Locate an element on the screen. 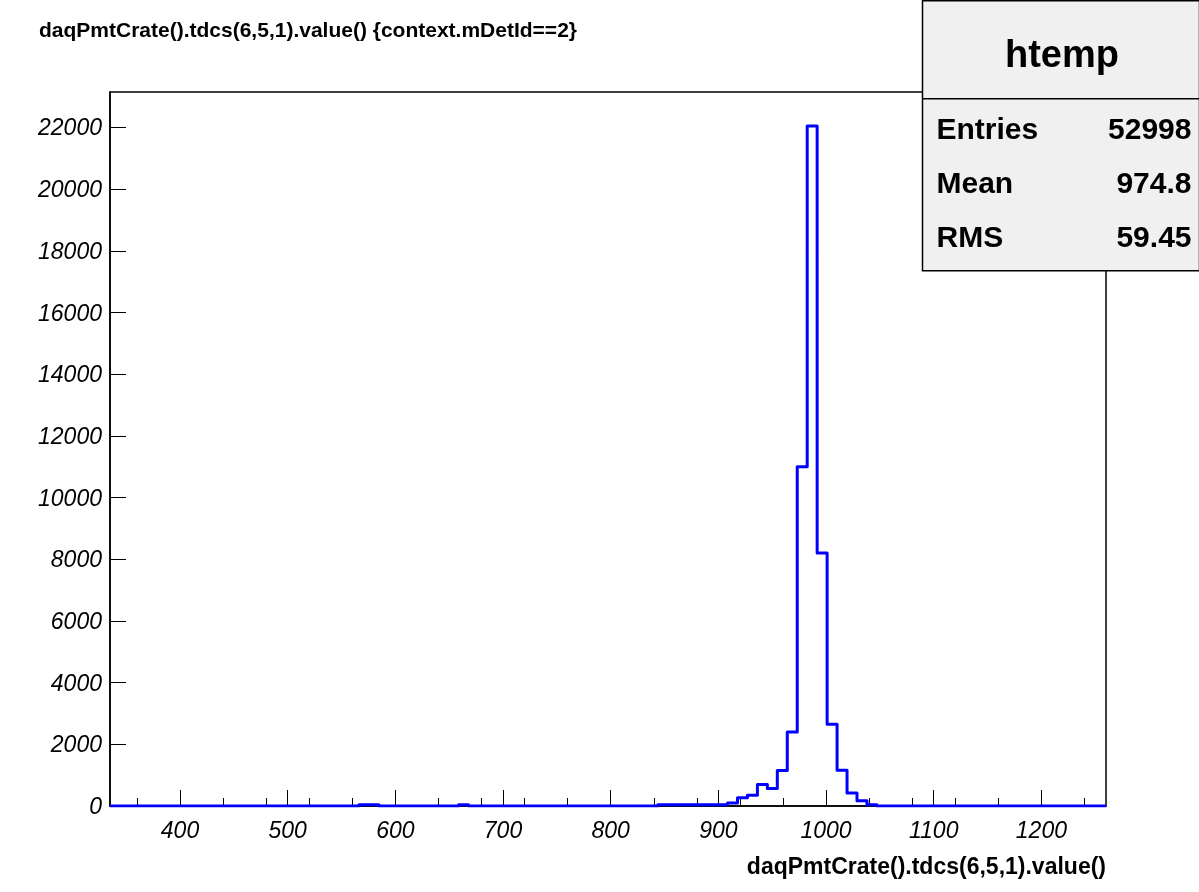 The image size is (1199, 892). y-tick-label: 20000 is located at coordinates (70, 189).